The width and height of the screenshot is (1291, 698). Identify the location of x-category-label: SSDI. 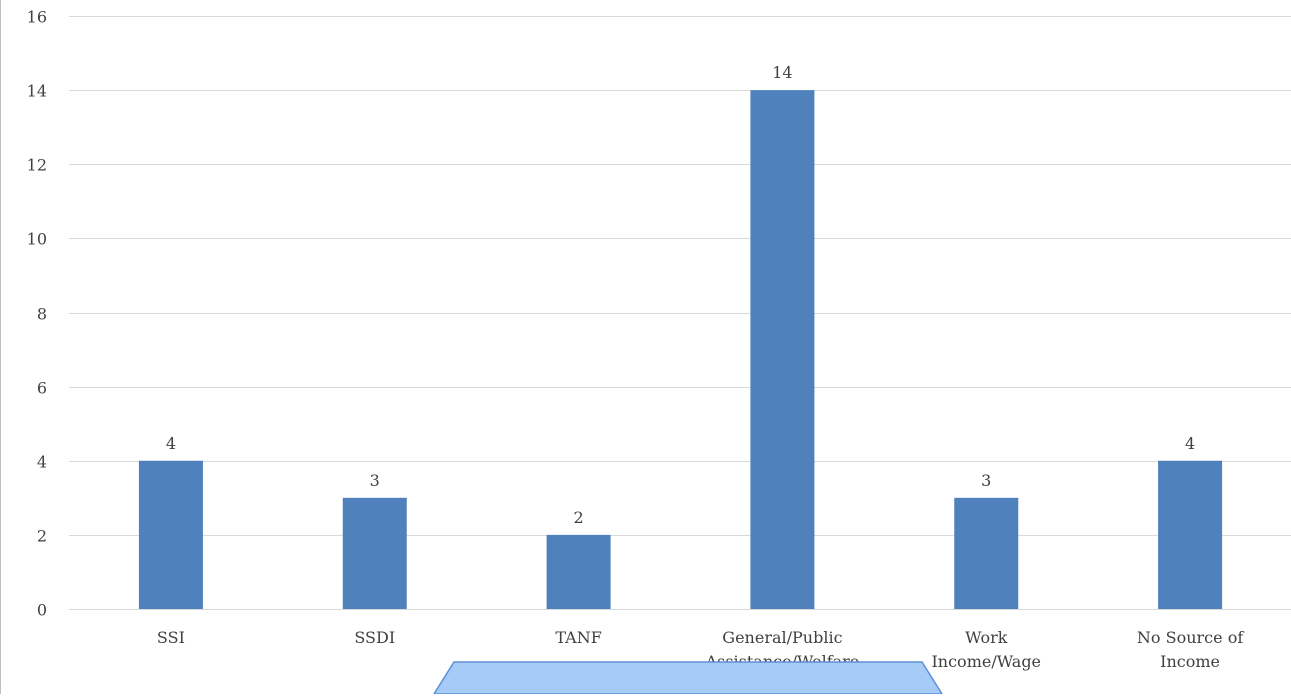
(374, 637).